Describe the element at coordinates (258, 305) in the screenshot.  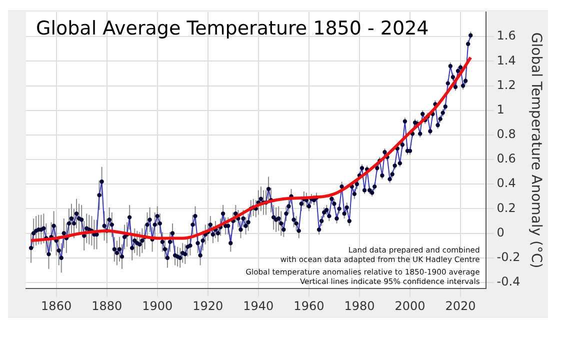
I see `x-tick-label: 1940` at that location.